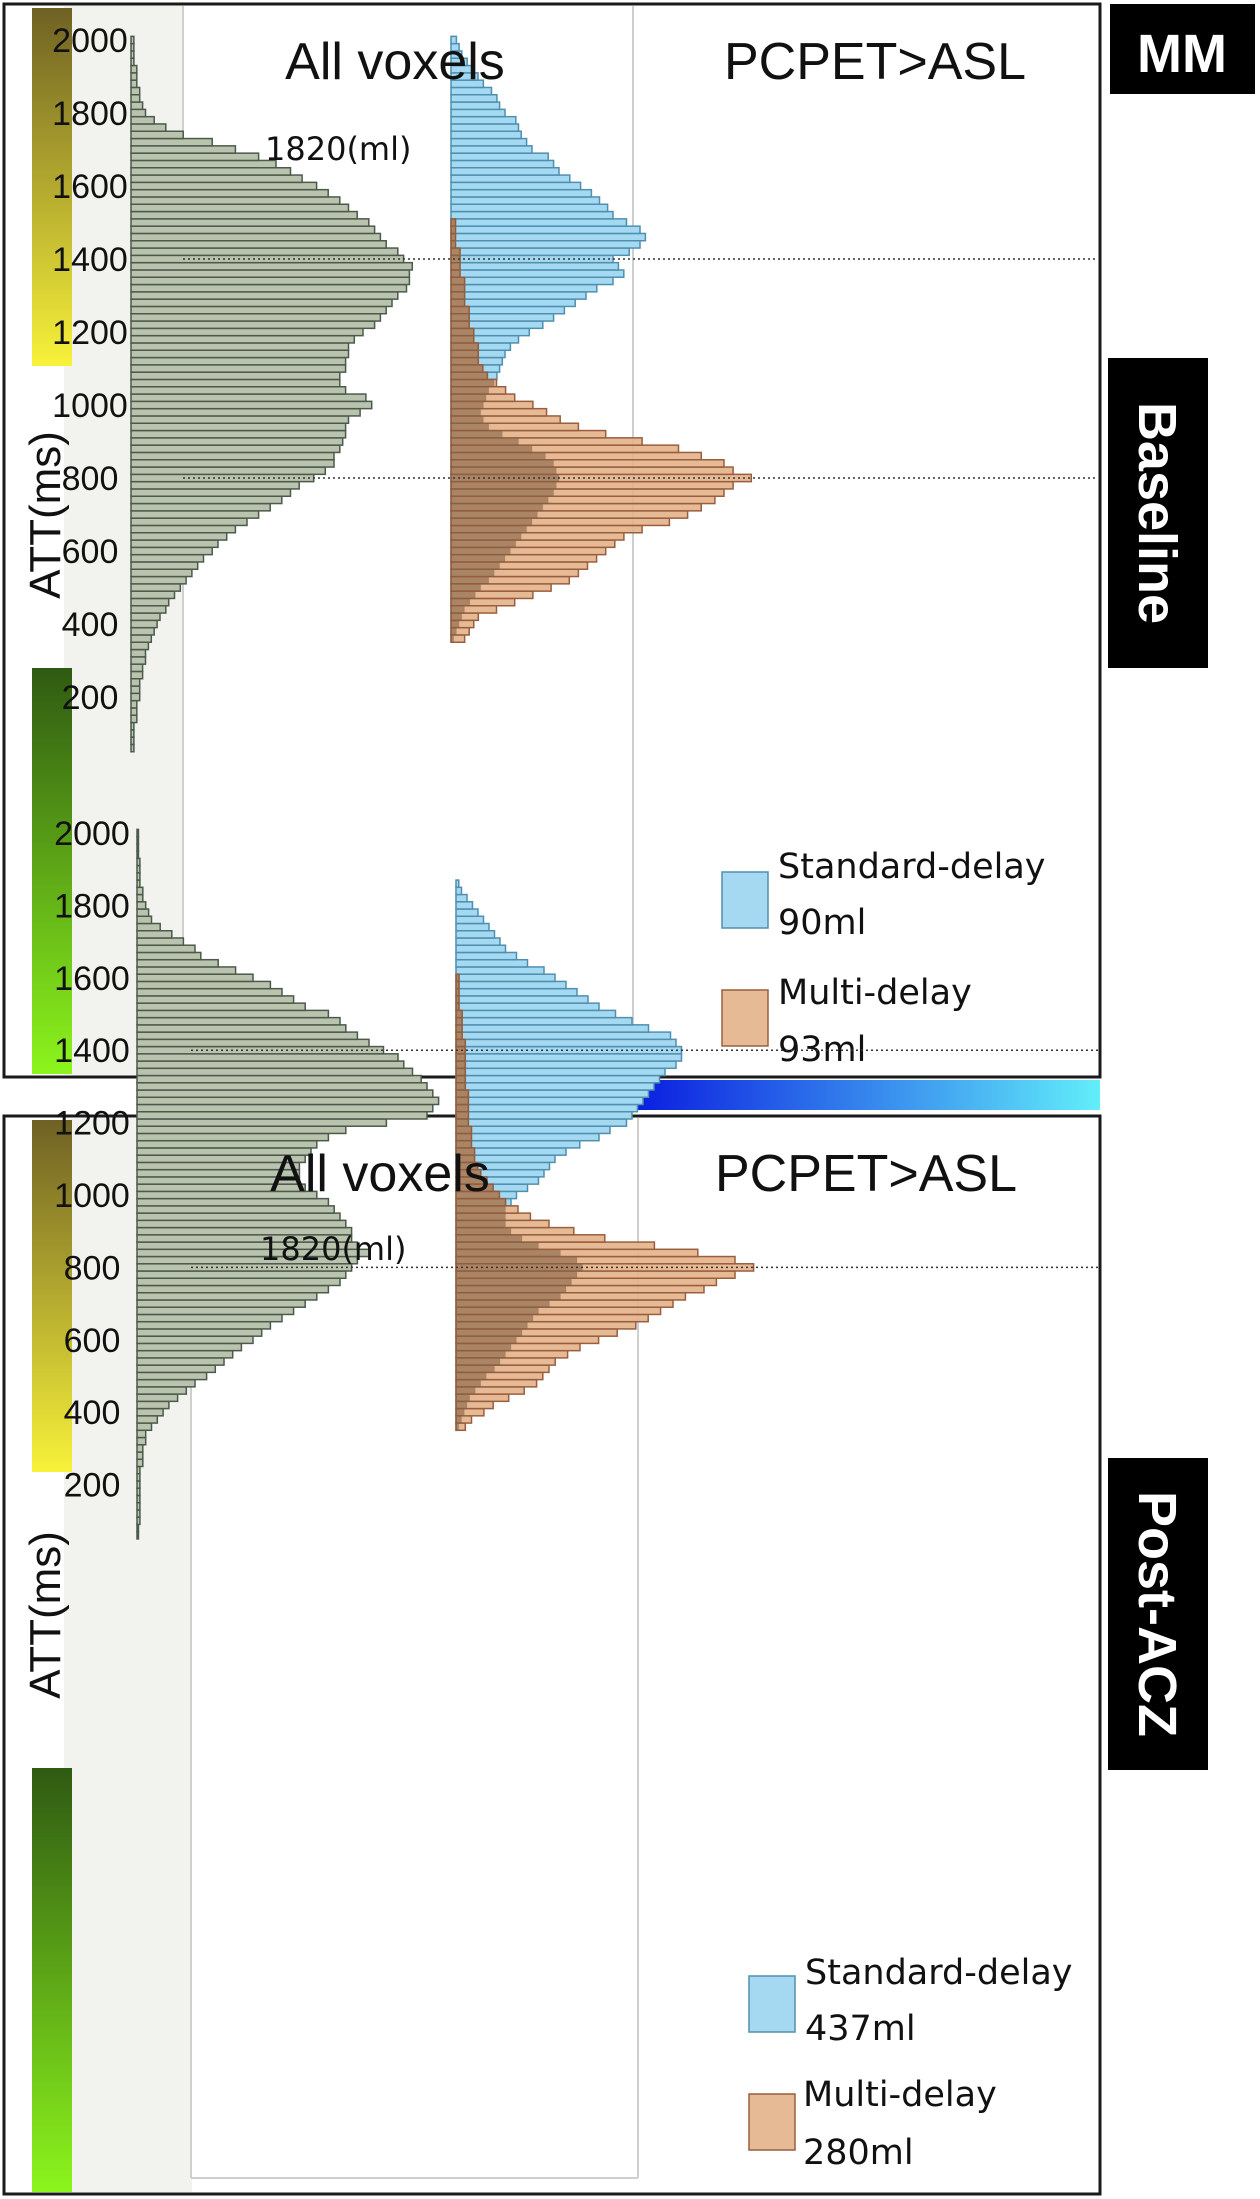 The width and height of the screenshot is (1260, 2199). Describe the element at coordinates (90, 41) in the screenshot. I see `baseline-y-tick-label: 2000` at that location.